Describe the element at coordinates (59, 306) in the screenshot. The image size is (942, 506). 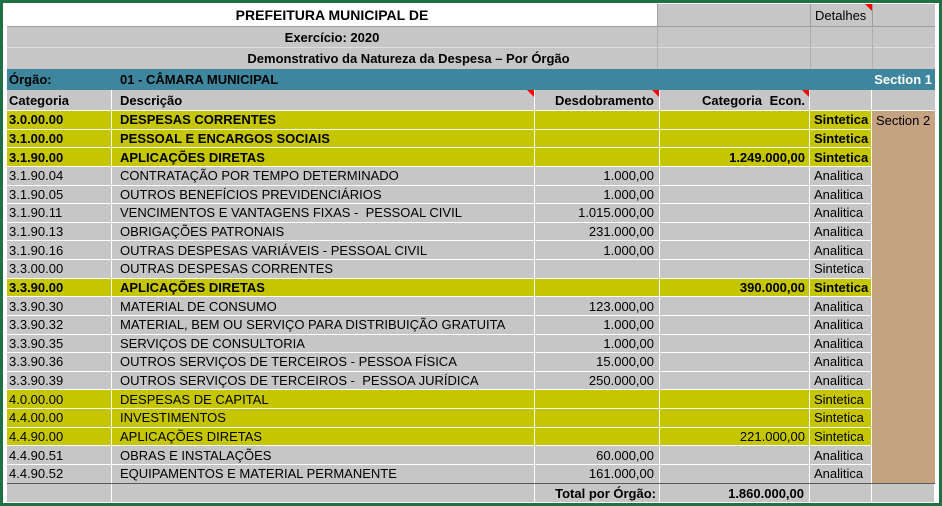
I see `cell-categoria: 3.3.90.30` at that location.